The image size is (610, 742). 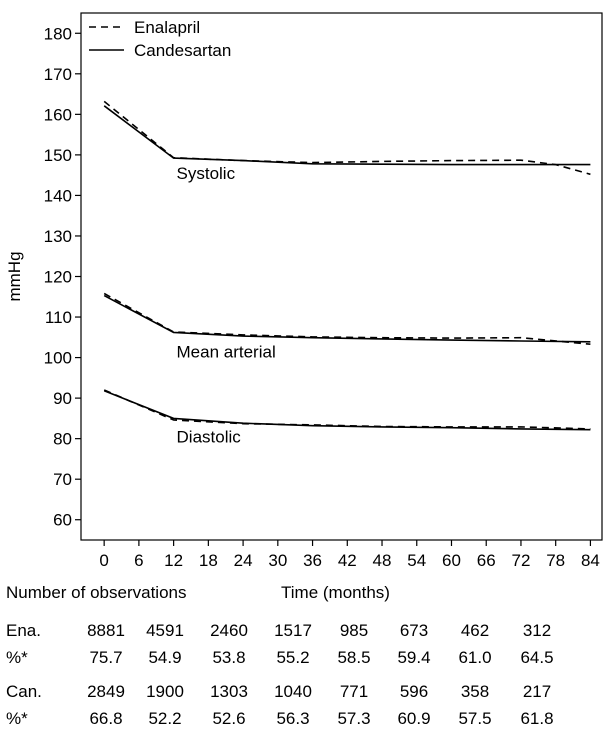 What do you see at coordinates (106, 657) in the screenshot?
I see `observations-cell: 75.7` at bounding box center [106, 657].